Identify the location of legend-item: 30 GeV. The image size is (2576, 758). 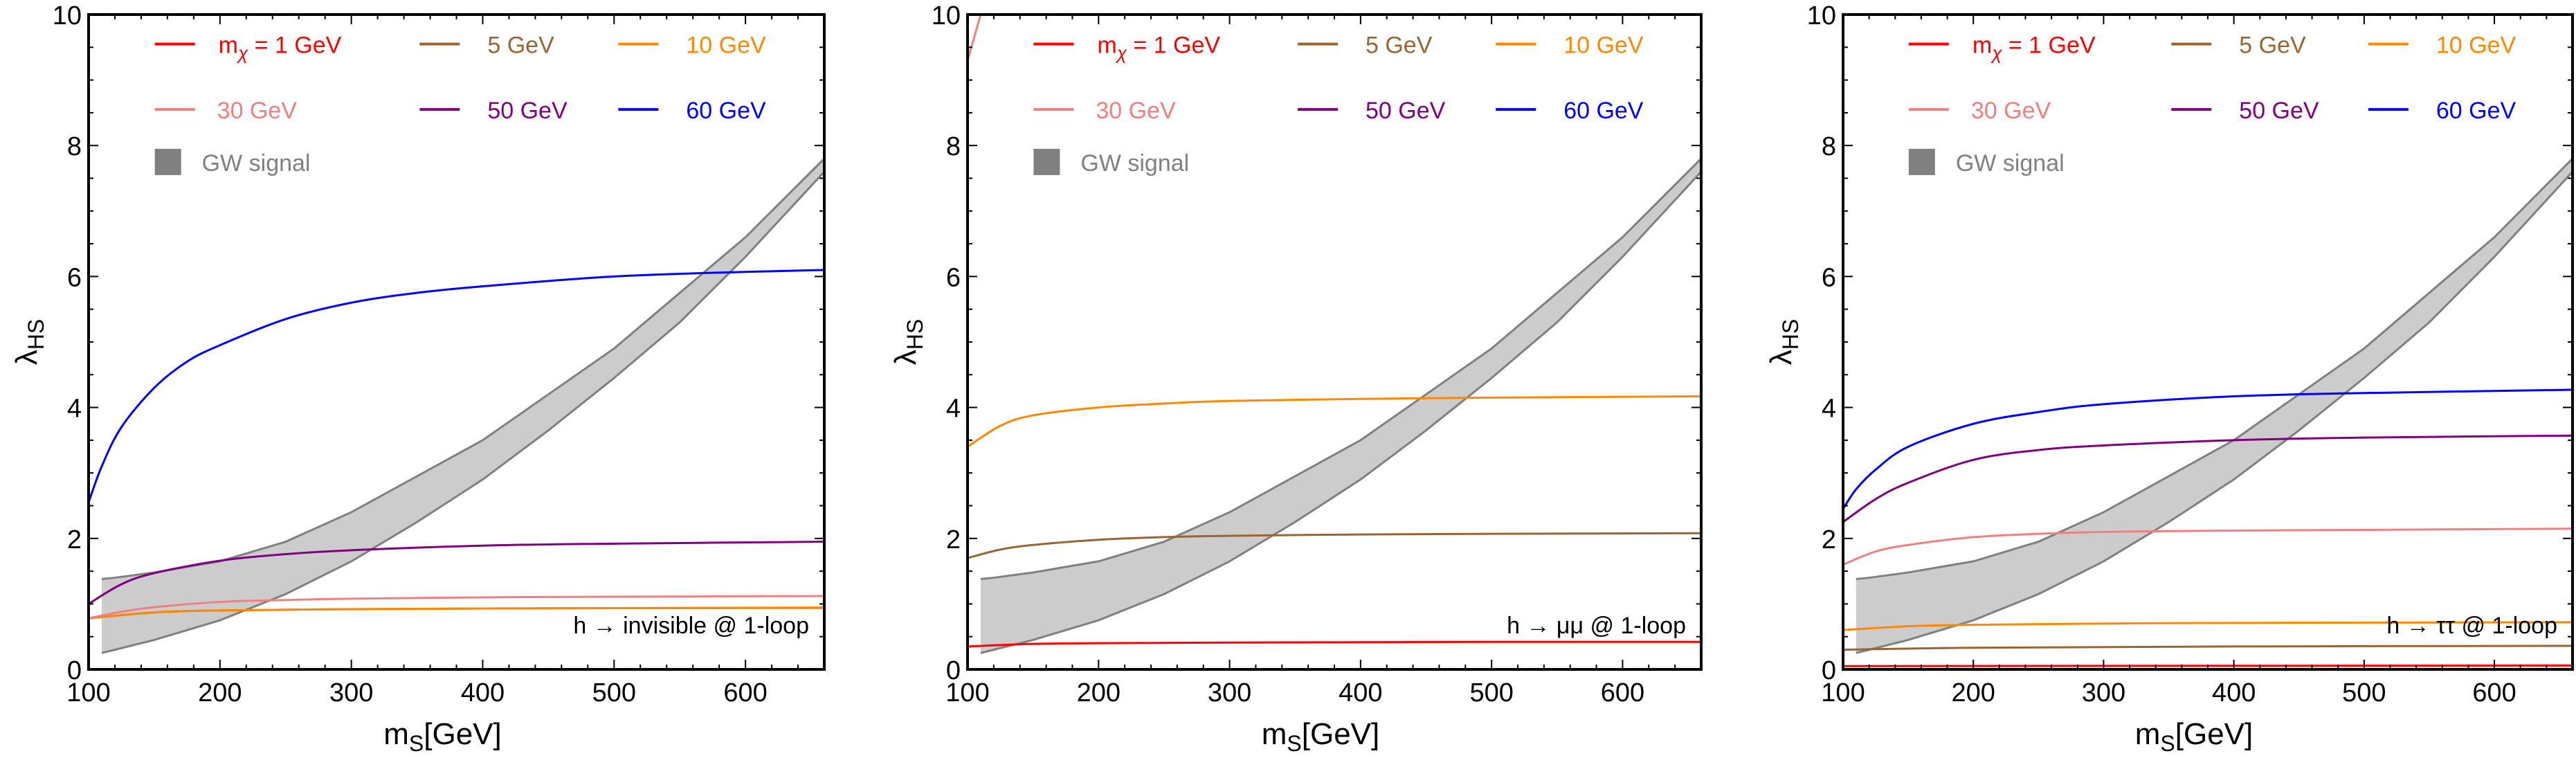
(226, 111).